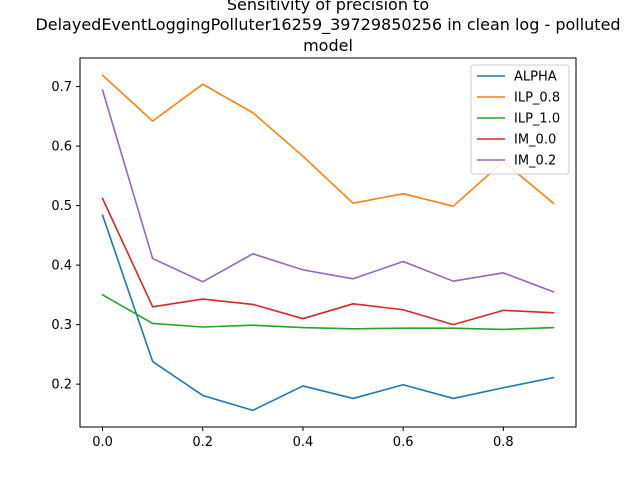 The width and height of the screenshot is (640, 480). I want to click on x-axis-ticks: 0.0 0.2 0.4 0.6 0.8, so click(303, 438).